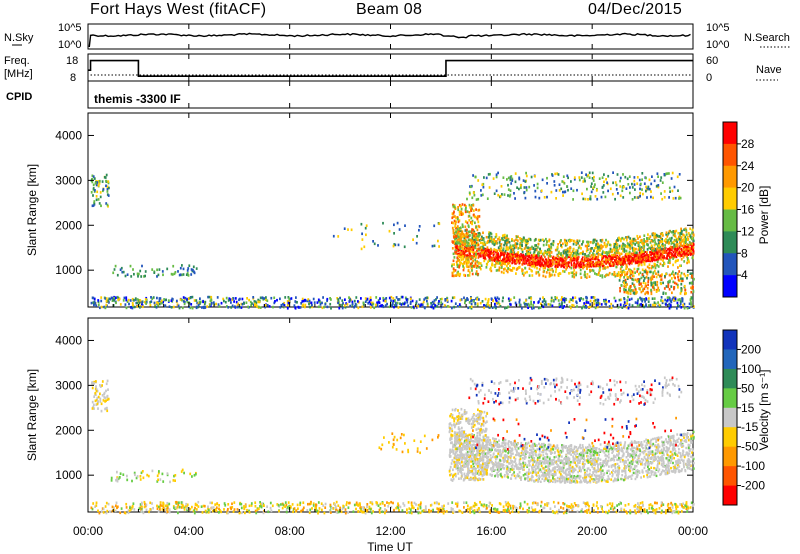 The image size is (800, 554). Describe the element at coordinates (390, 547) in the screenshot. I see `time-axis-label: Time UT` at that location.